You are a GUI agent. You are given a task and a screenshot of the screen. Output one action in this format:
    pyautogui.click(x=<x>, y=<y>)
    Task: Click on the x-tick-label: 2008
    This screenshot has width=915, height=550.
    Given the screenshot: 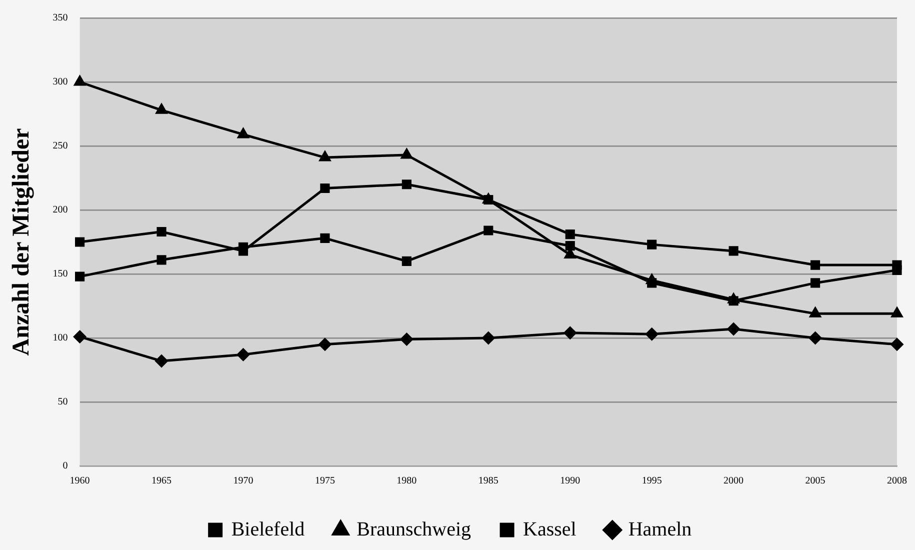 What is the action you would take?
    pyautogui.click(x=897, y=481)
    